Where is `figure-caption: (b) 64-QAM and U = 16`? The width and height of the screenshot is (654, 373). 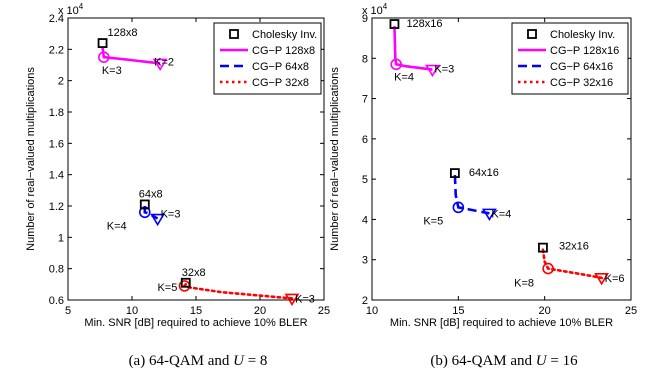
figure-caption: (b) 64-QAM and U = 16 is located at coordinates (504, 361).